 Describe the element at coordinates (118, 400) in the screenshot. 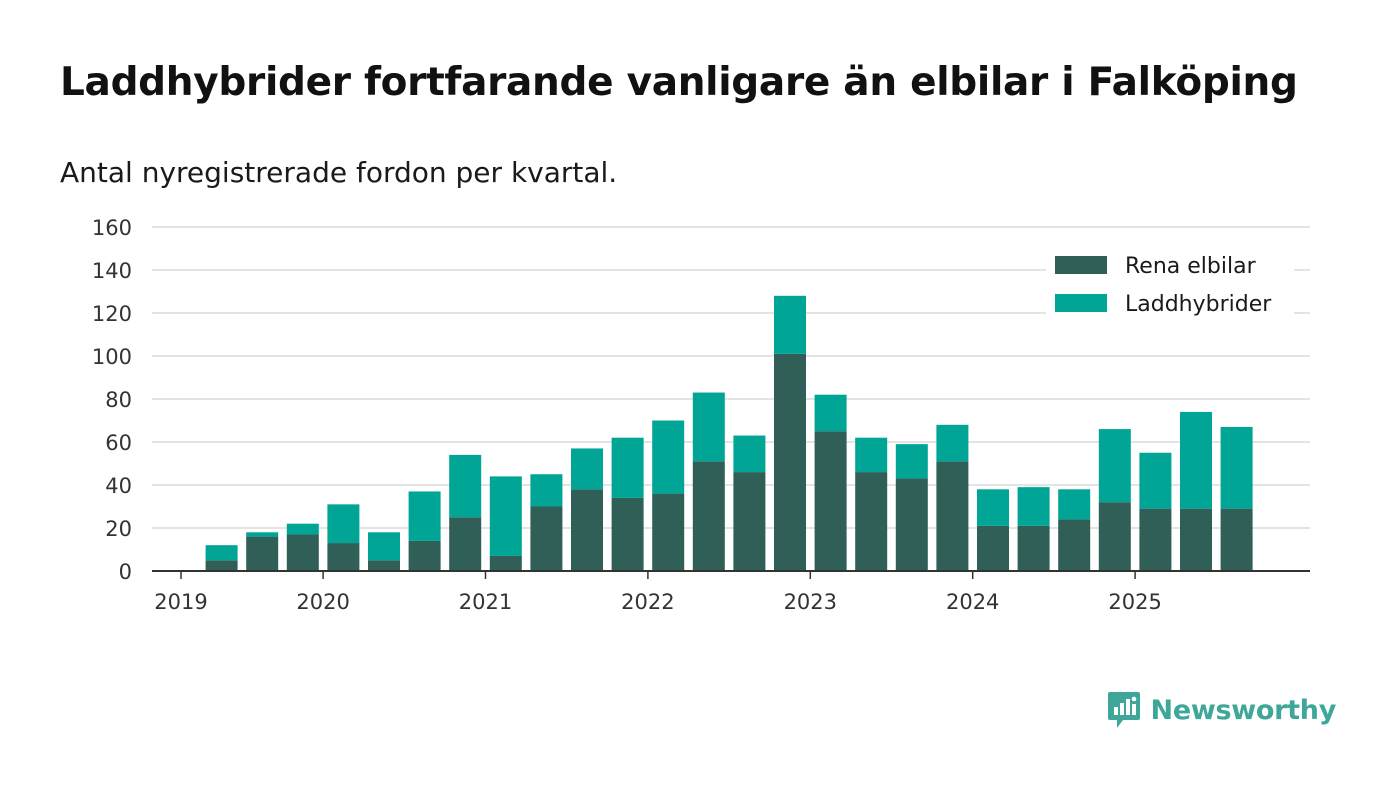

I see `y-tick-label: 80` at that location.